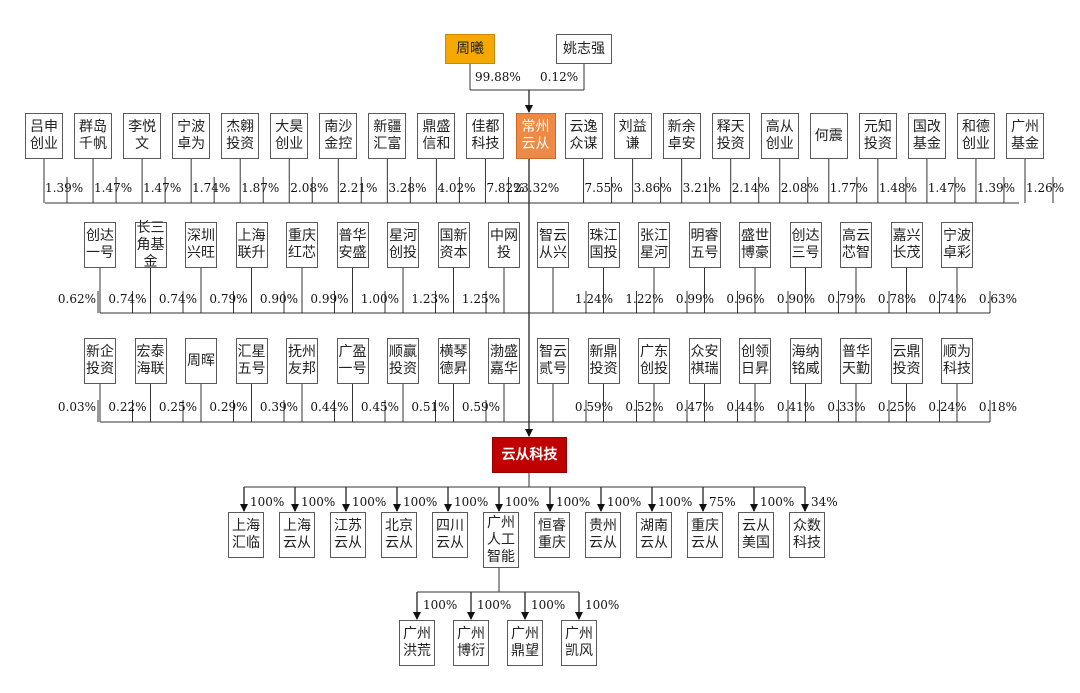  What do you see at coordinates (652, 188) in the screenshot?
I see `shareholder-pct: 3.86%` at bounding box center [652, 188].